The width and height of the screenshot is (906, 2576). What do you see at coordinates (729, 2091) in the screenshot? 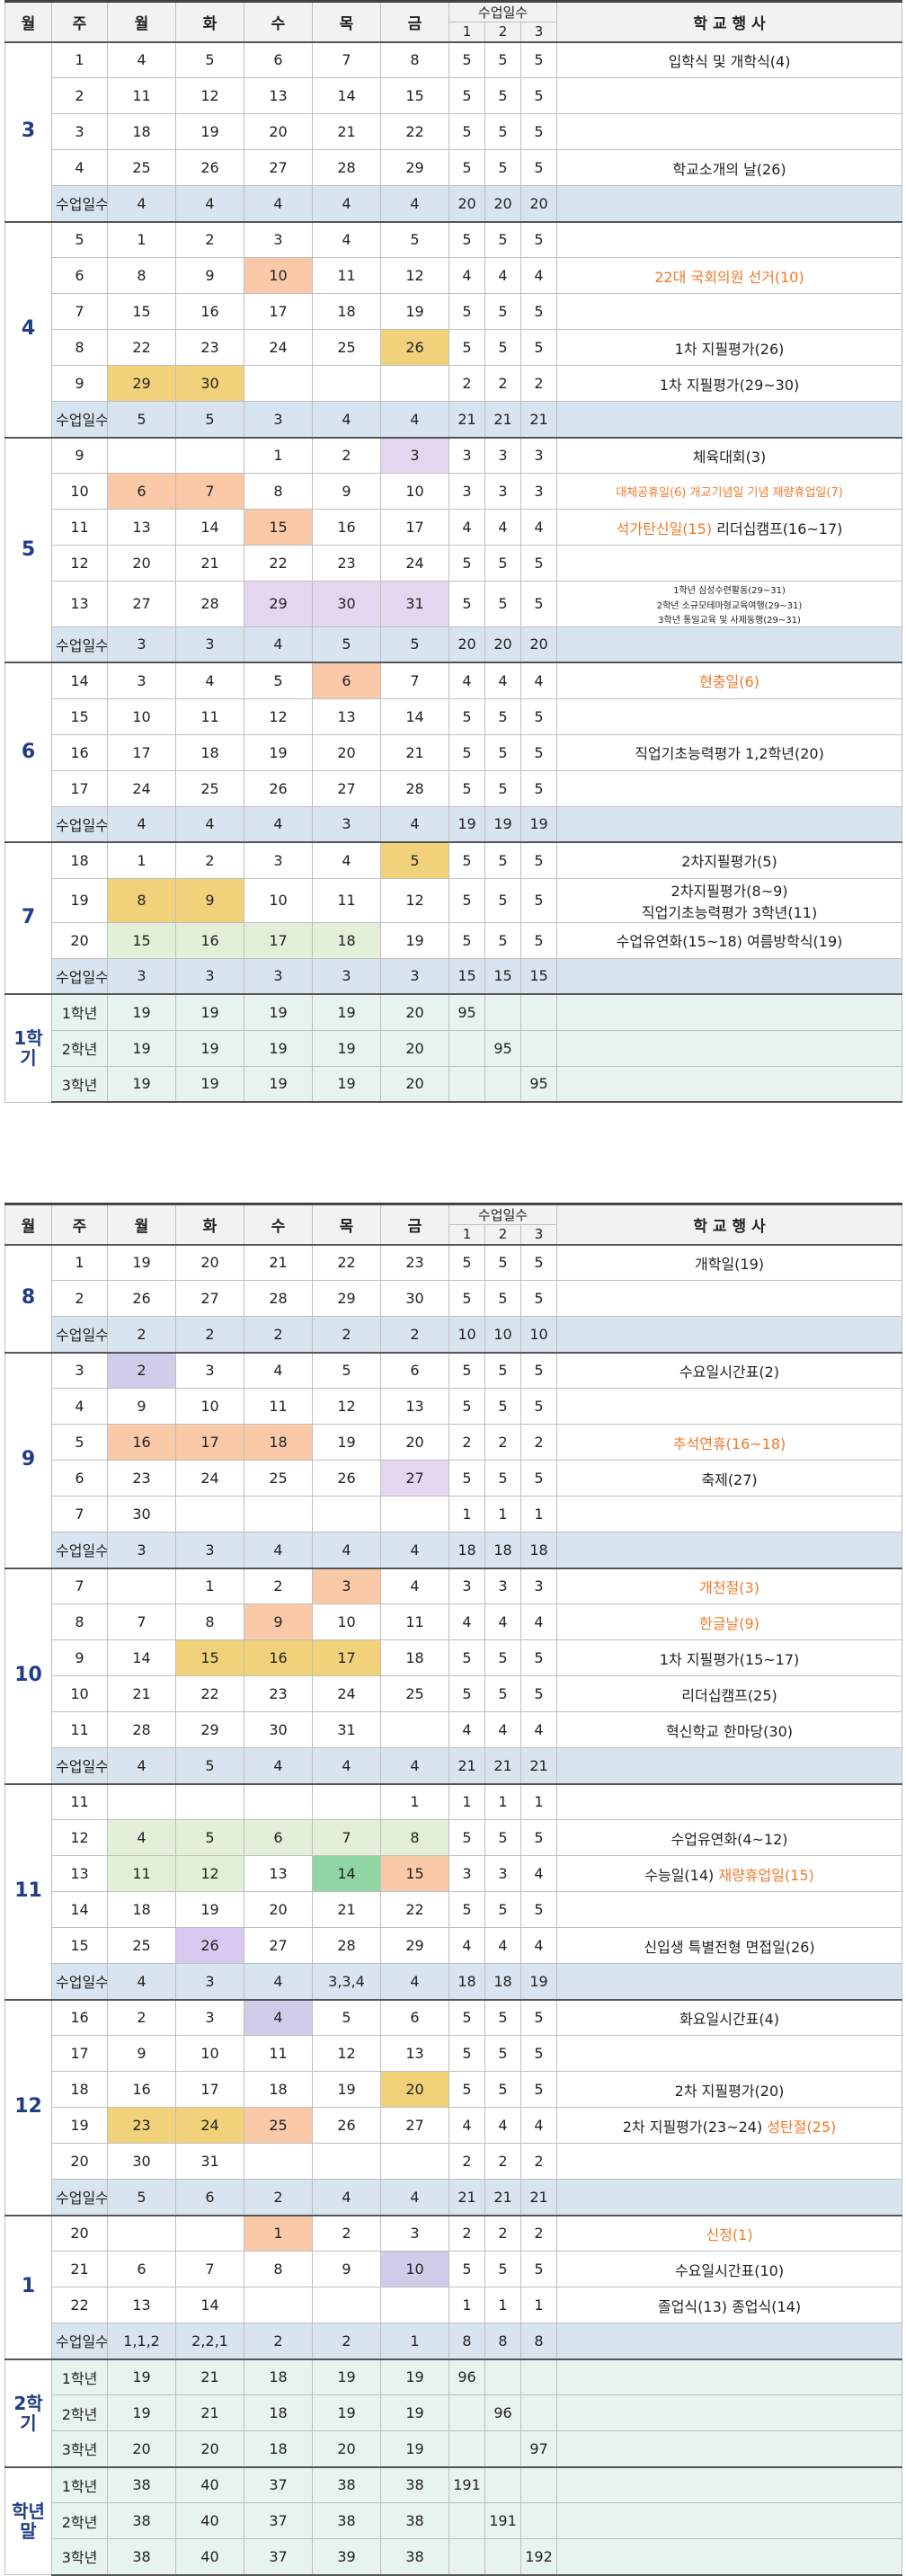
I see `event-text: 2차 지필평가(20)` at bounding box center [729, 2091].